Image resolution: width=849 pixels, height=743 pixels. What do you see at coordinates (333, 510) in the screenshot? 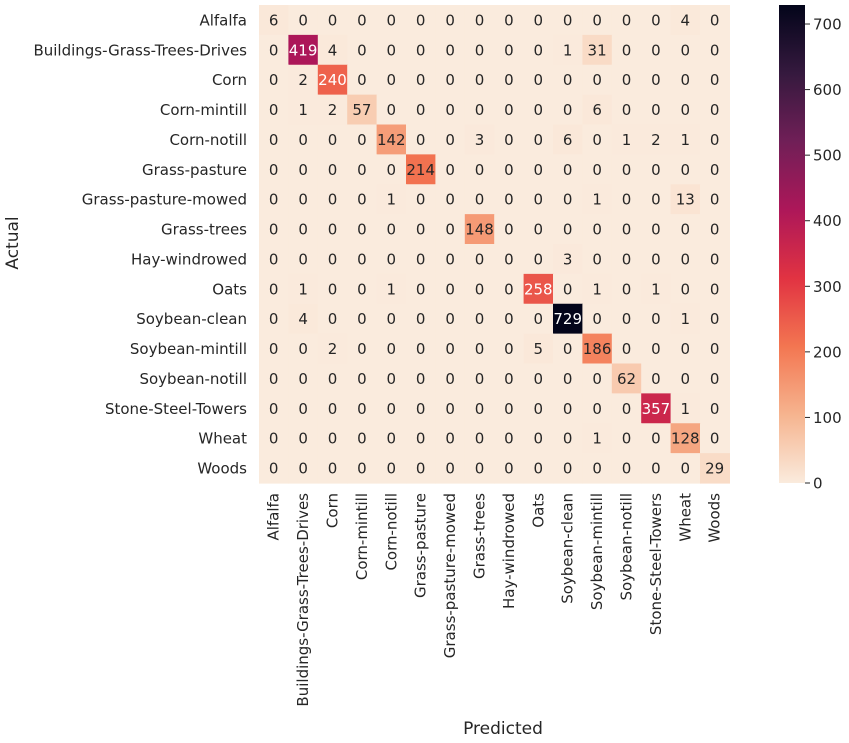
I see `x-tick-label: Corn` at bounding box center [333, 510].